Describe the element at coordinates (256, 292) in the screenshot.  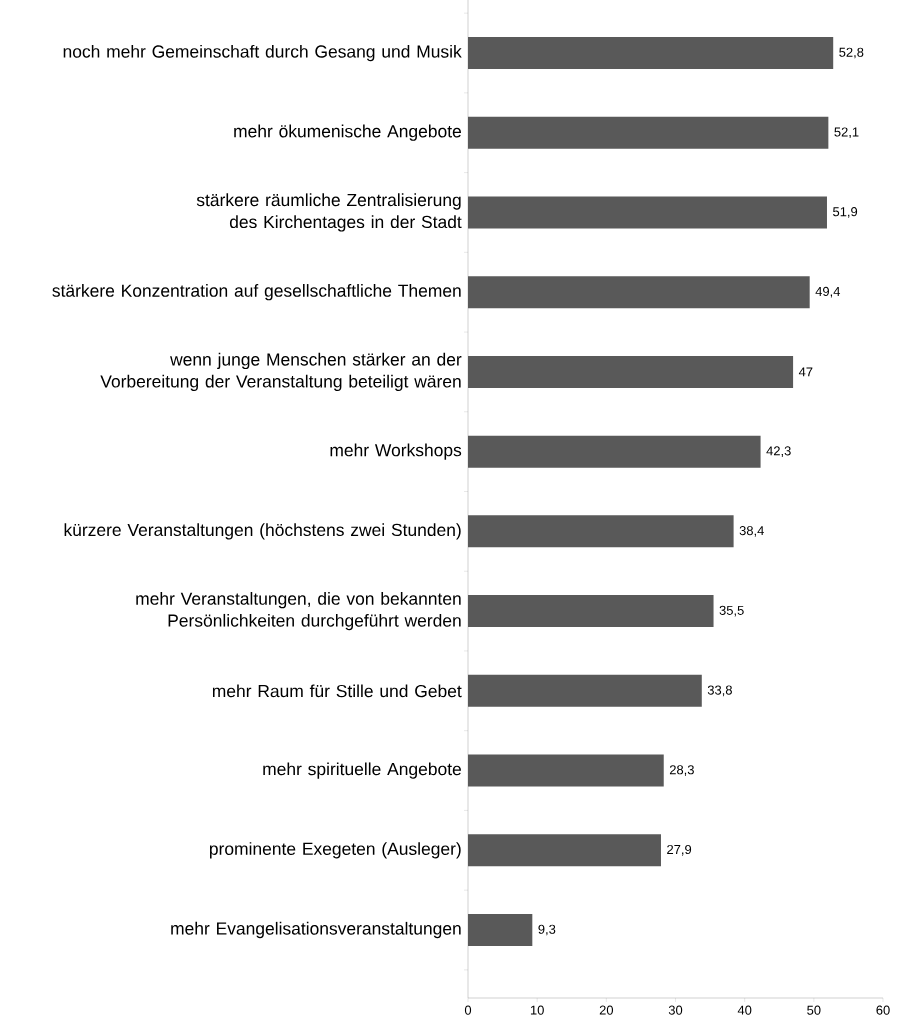
I see `y-tick-label: stärkere Konzentration auf gesellschaftliche Themen` at that location.